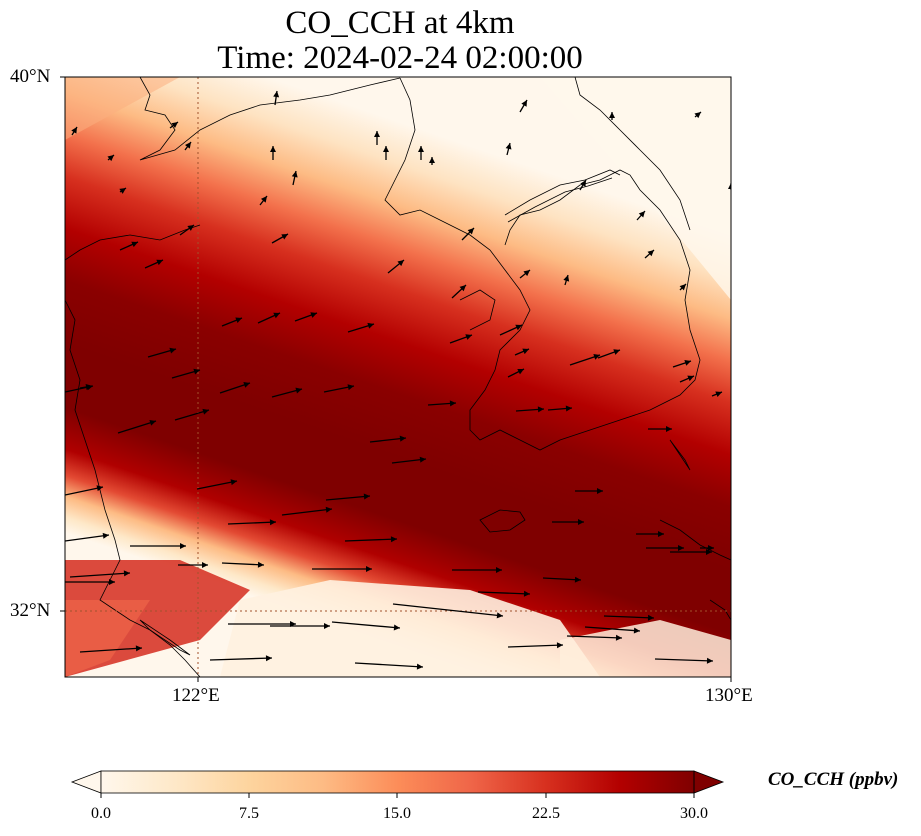  What do you see at coordinates (249, 813) in the screenshot?
I see `colorbar-tick-label: 7.5` at bounding box center [249, 813].